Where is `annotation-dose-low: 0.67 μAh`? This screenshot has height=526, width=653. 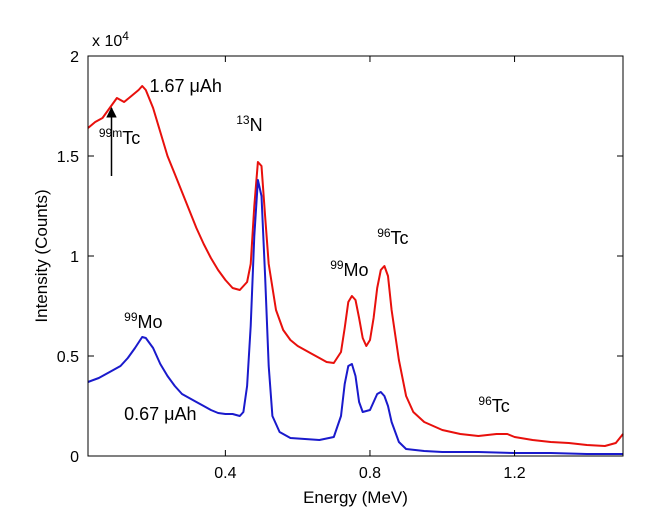
annotation-dose-low: 0.67 μAh is located at coordinates (160, 414).